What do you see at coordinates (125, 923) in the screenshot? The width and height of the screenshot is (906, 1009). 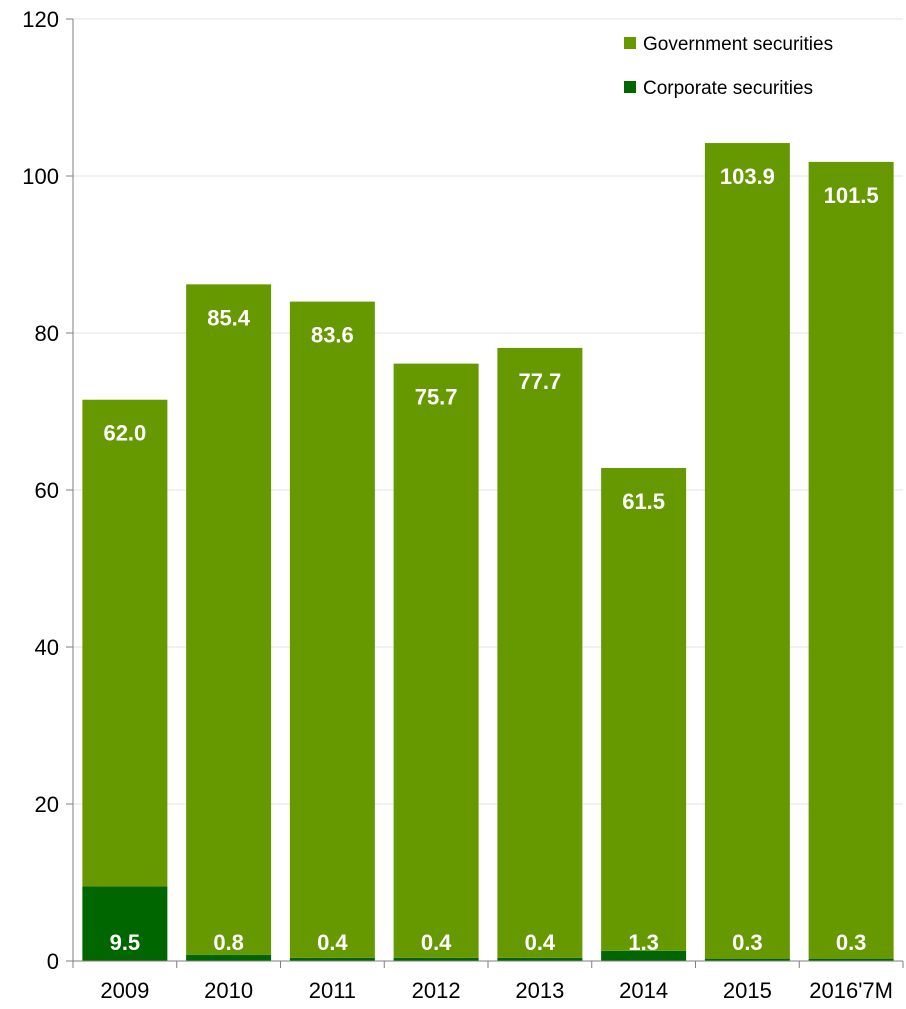 I see `bar-corporate-2009` at bounding box center [125, 923].